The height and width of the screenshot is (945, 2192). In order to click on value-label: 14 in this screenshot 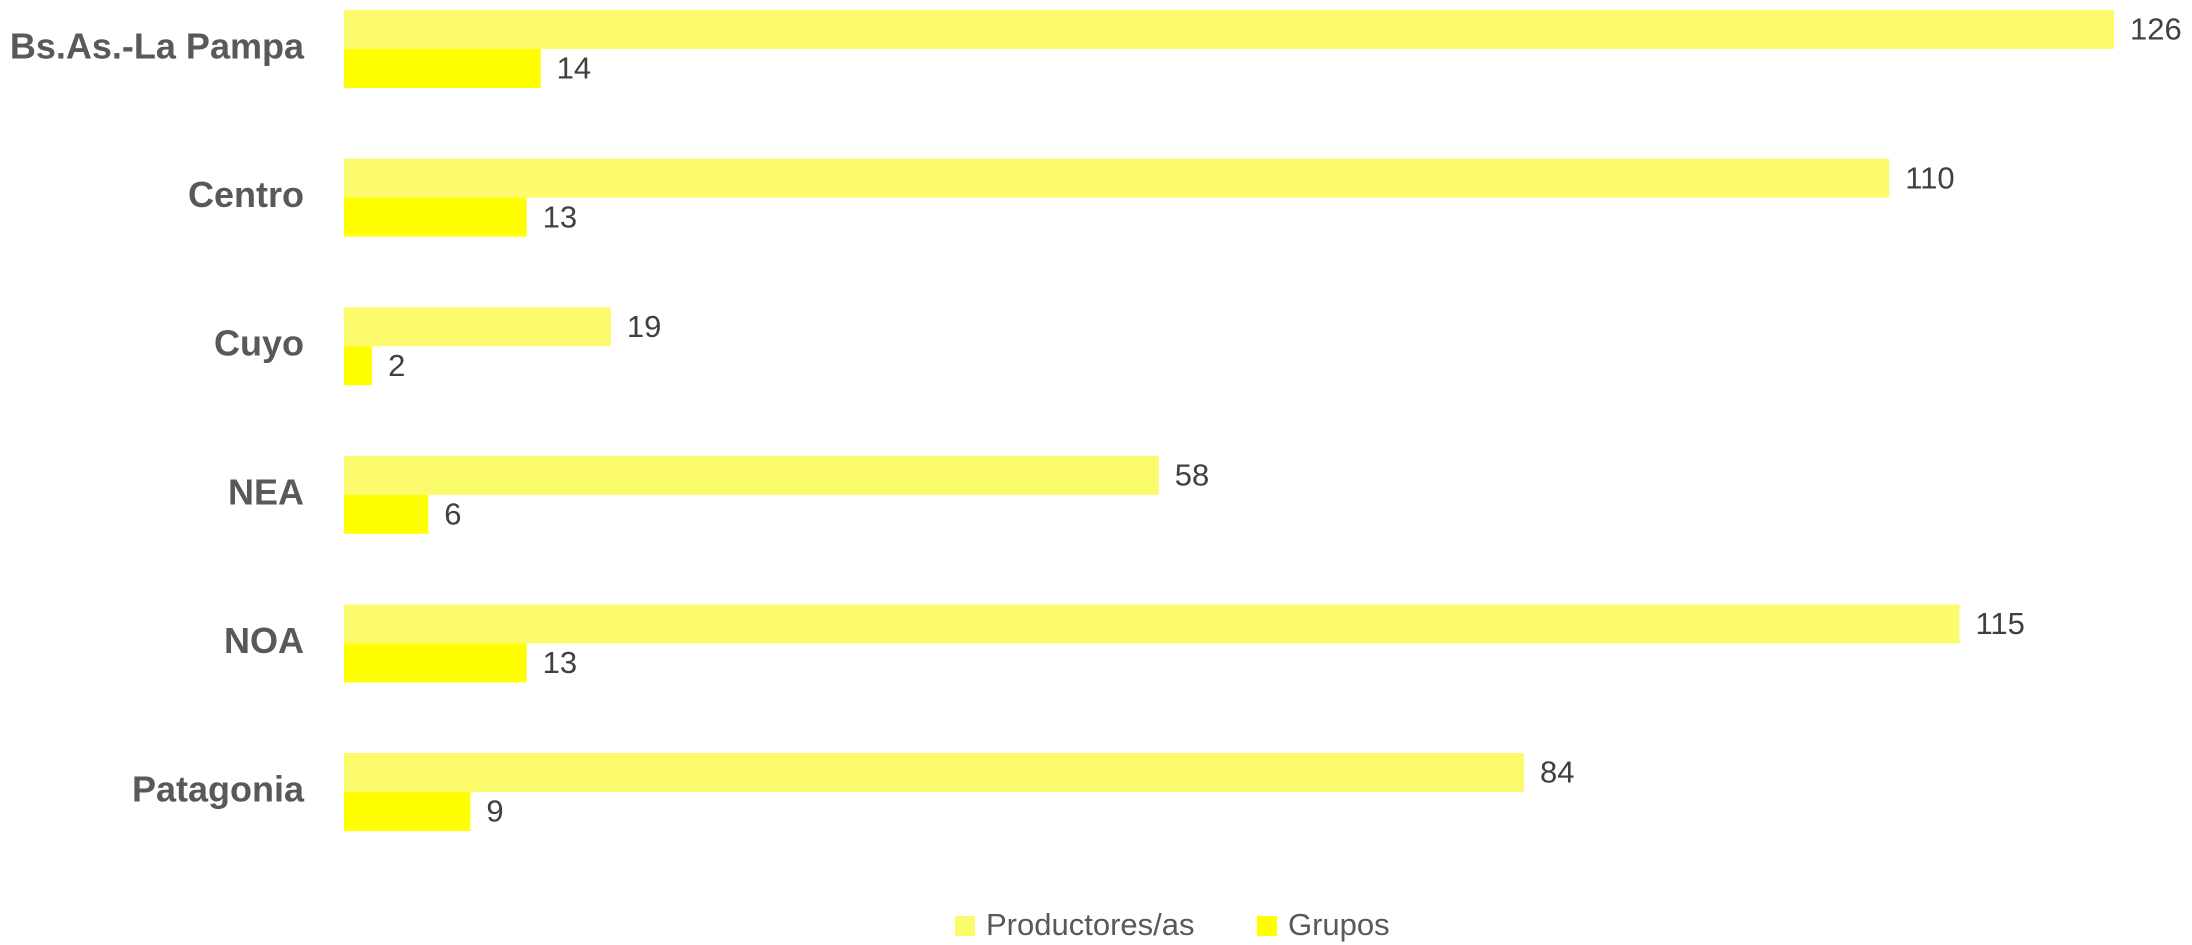, I will do `click(574, 68)`.